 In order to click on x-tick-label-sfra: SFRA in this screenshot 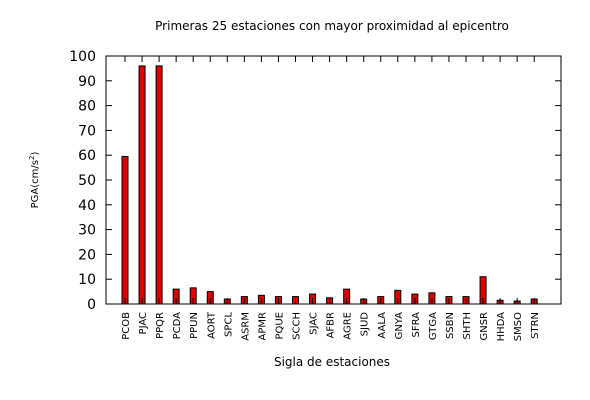, I will do `click(416, 325)`.